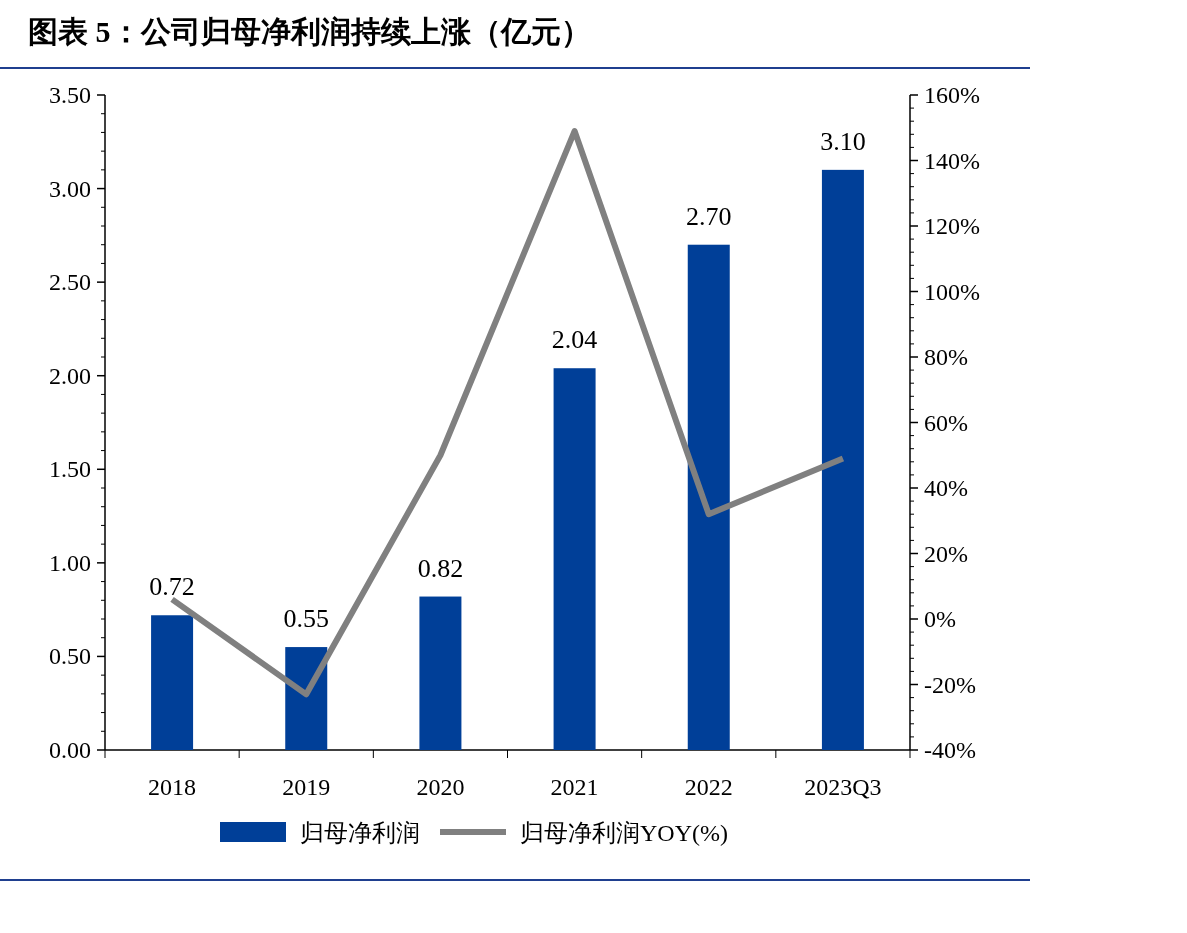 The image size is (1187, 933). What do you see at coordinates (946, 553) in the screenshot?
I see `y2-tick-label: 20%` at bounding box center [946, 553].